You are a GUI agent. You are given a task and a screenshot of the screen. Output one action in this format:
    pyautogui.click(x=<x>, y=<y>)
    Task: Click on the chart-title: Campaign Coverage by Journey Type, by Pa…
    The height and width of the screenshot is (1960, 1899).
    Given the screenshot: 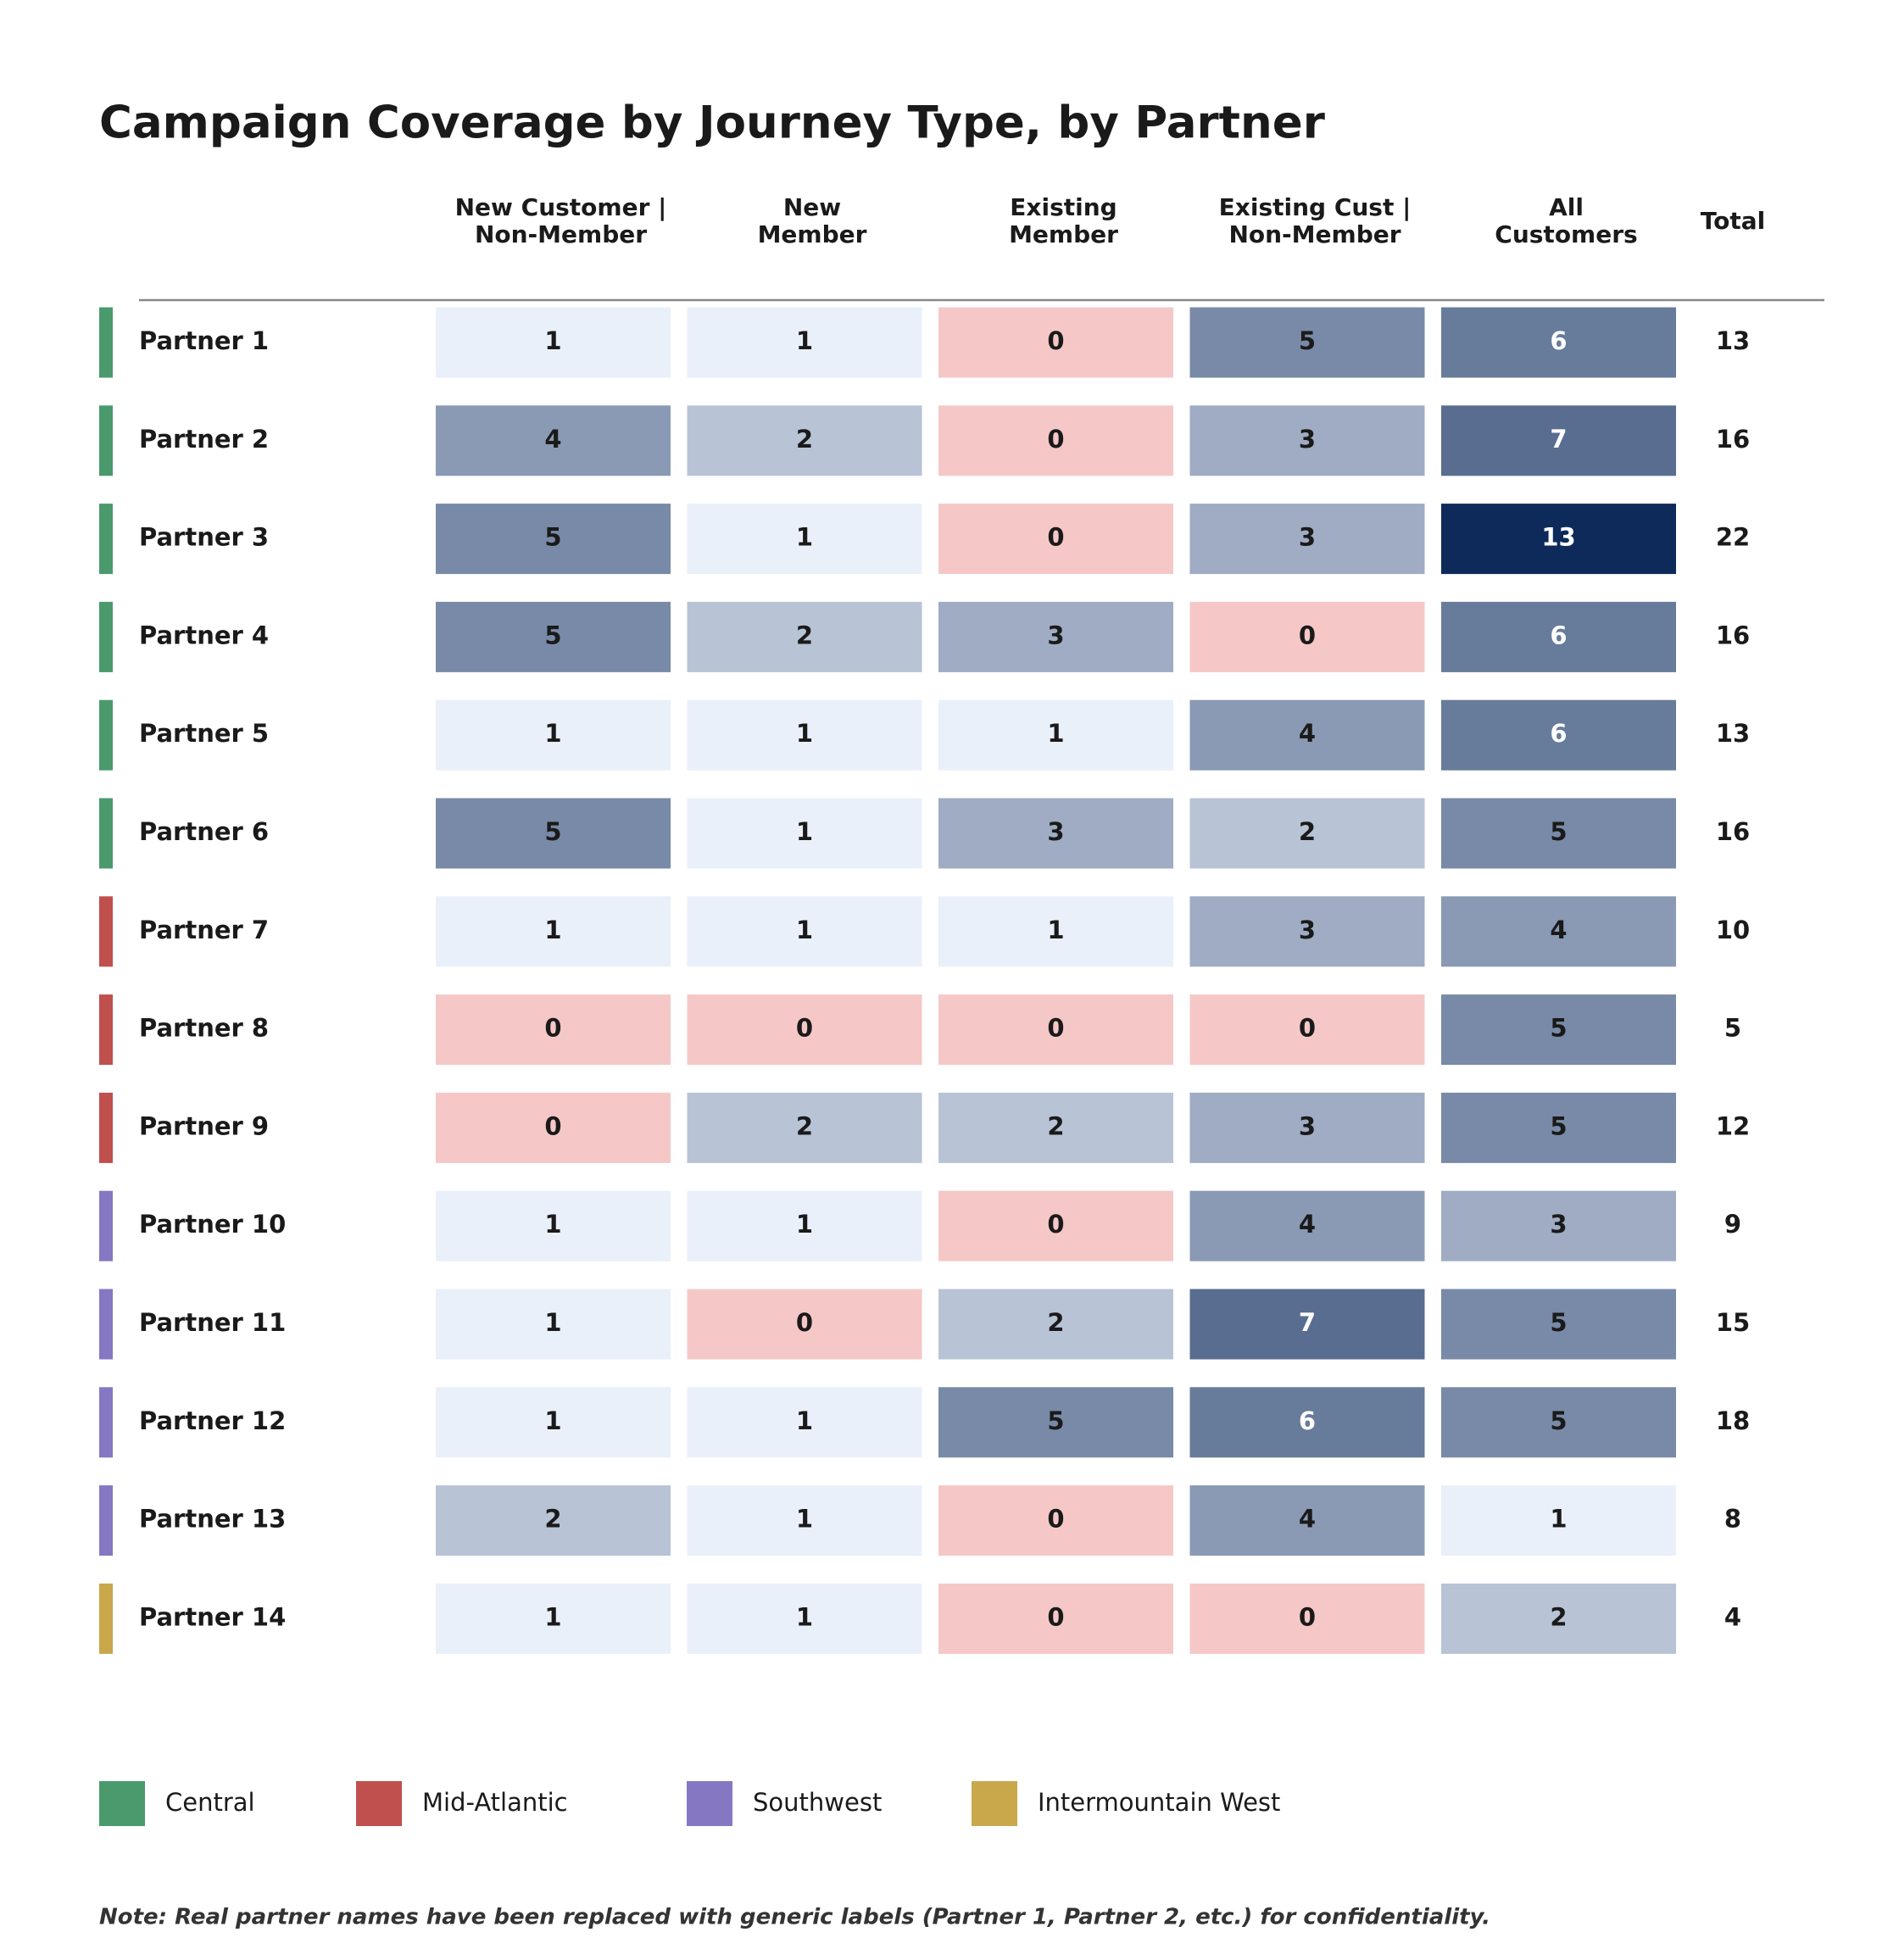 What is the action you would take?
    pyautogui.click(x=712, y=123)
    